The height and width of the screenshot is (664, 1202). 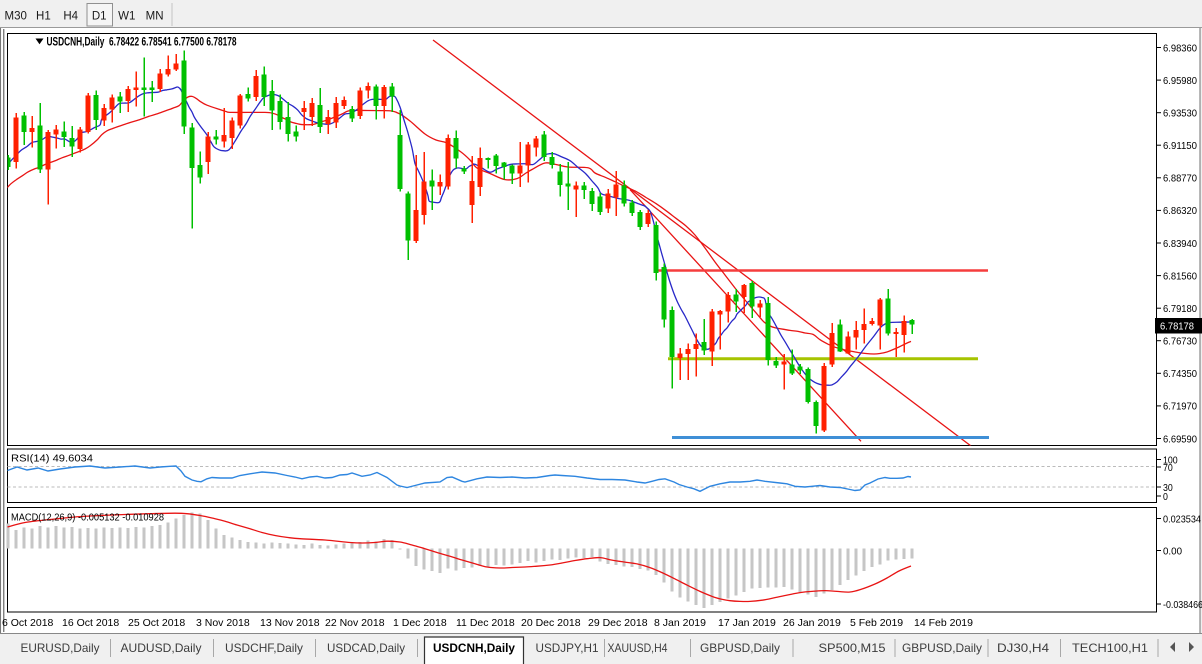 What do you see at coordinates (28, 623) in the screenshot?
I see `svg-text: 6 Oct 2018` at bounding box center [28, 623].